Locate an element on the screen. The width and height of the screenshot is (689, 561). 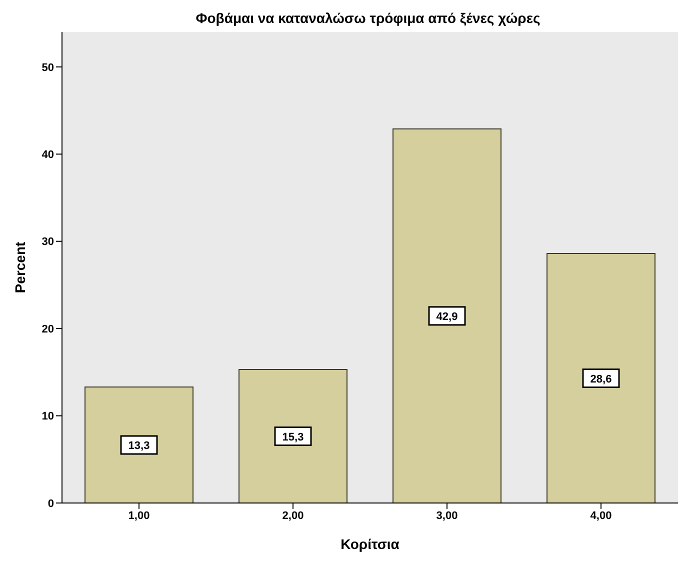
x-axis-title: Κορίτσια is located at coordinates (370, 544).